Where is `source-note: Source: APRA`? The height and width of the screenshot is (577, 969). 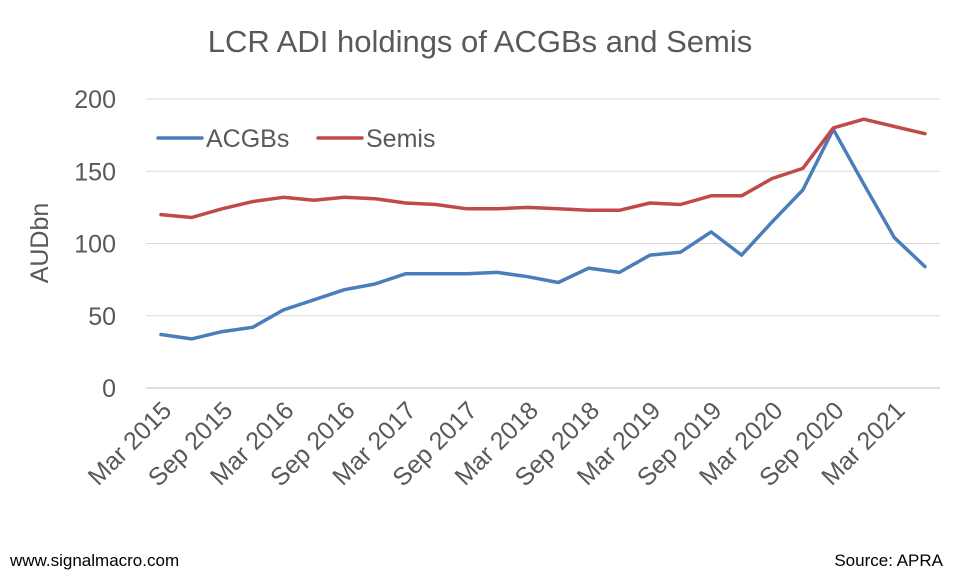
source-note: Source: APRA is located at coordinates (888, 560).